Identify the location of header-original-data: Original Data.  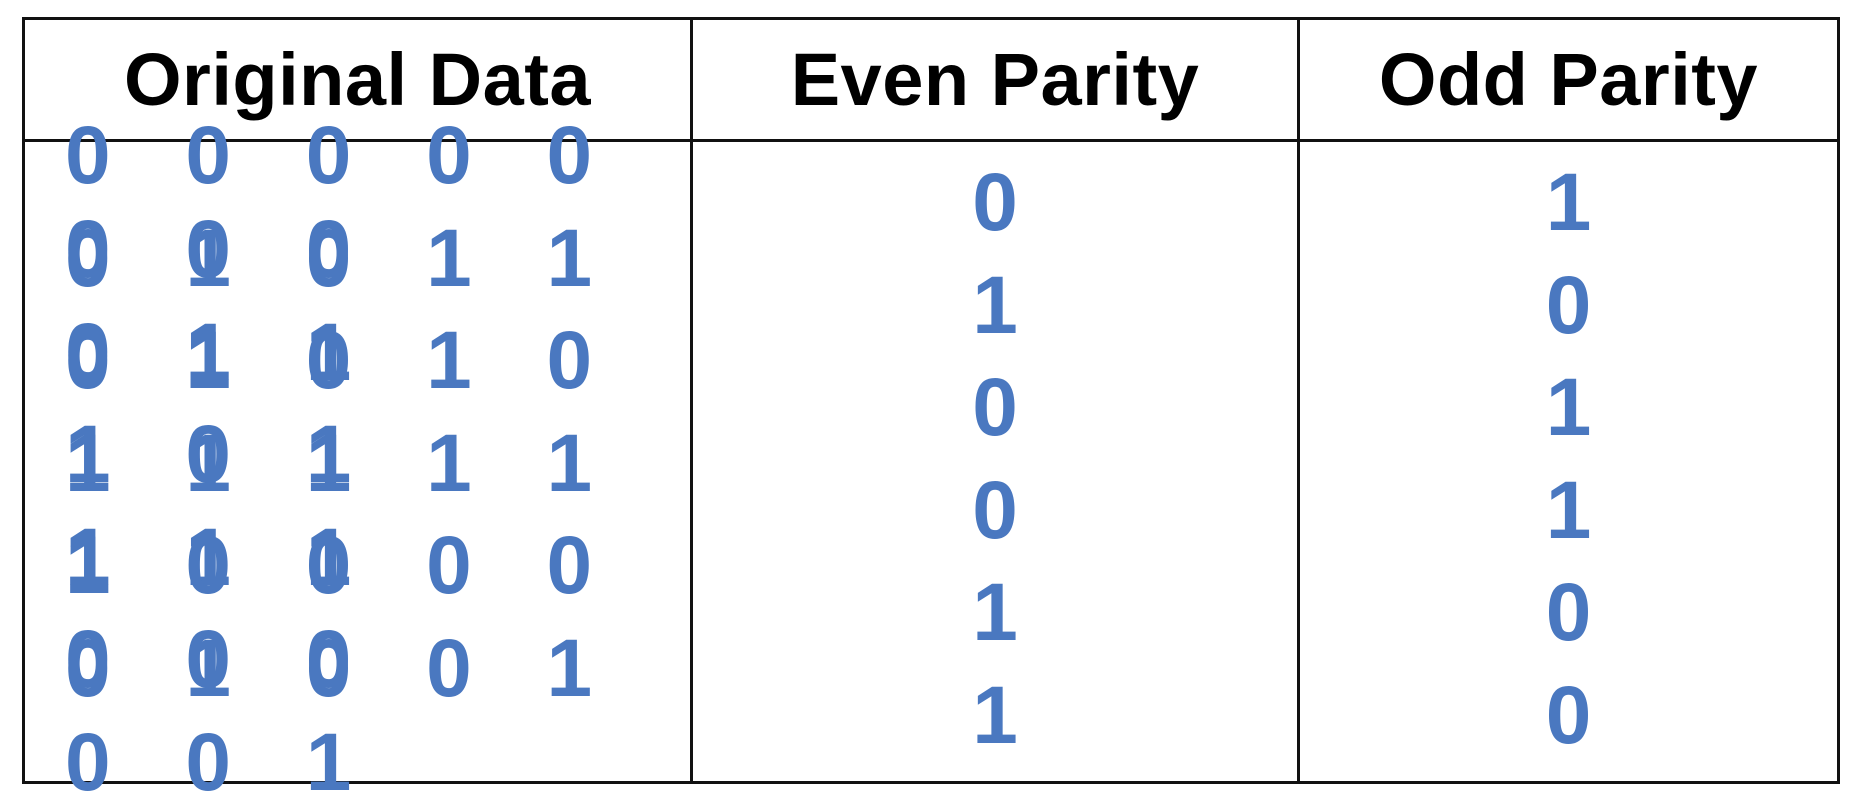
(359, 81).